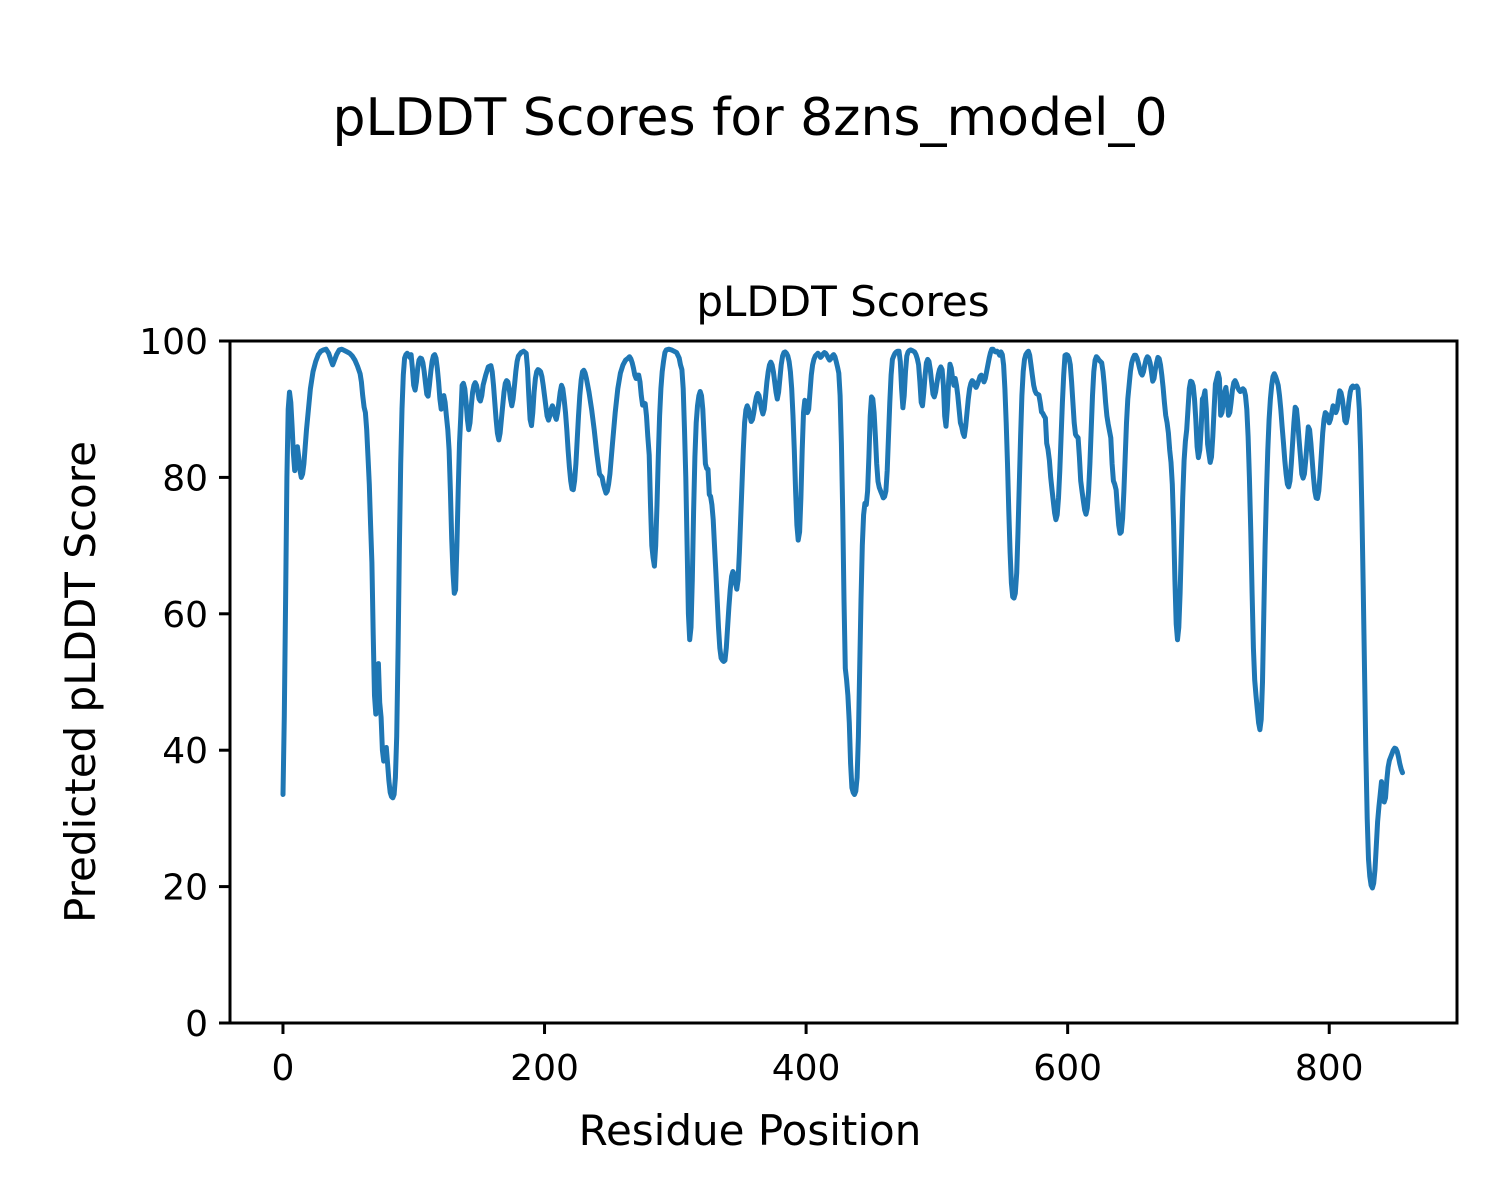  I want to click on y-axis-ticks: 0 20 40 60 80 100, so click(184, 683).